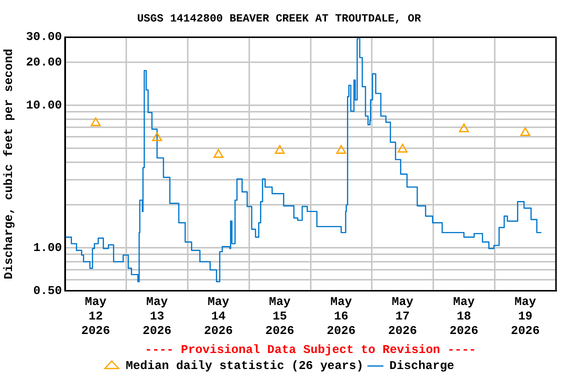 The width and height of the screenshot is (576, 384). Describe the element at coordinates (218, 316) in the screenshot. I see `x-tick-label: May 14 2026` at that location.